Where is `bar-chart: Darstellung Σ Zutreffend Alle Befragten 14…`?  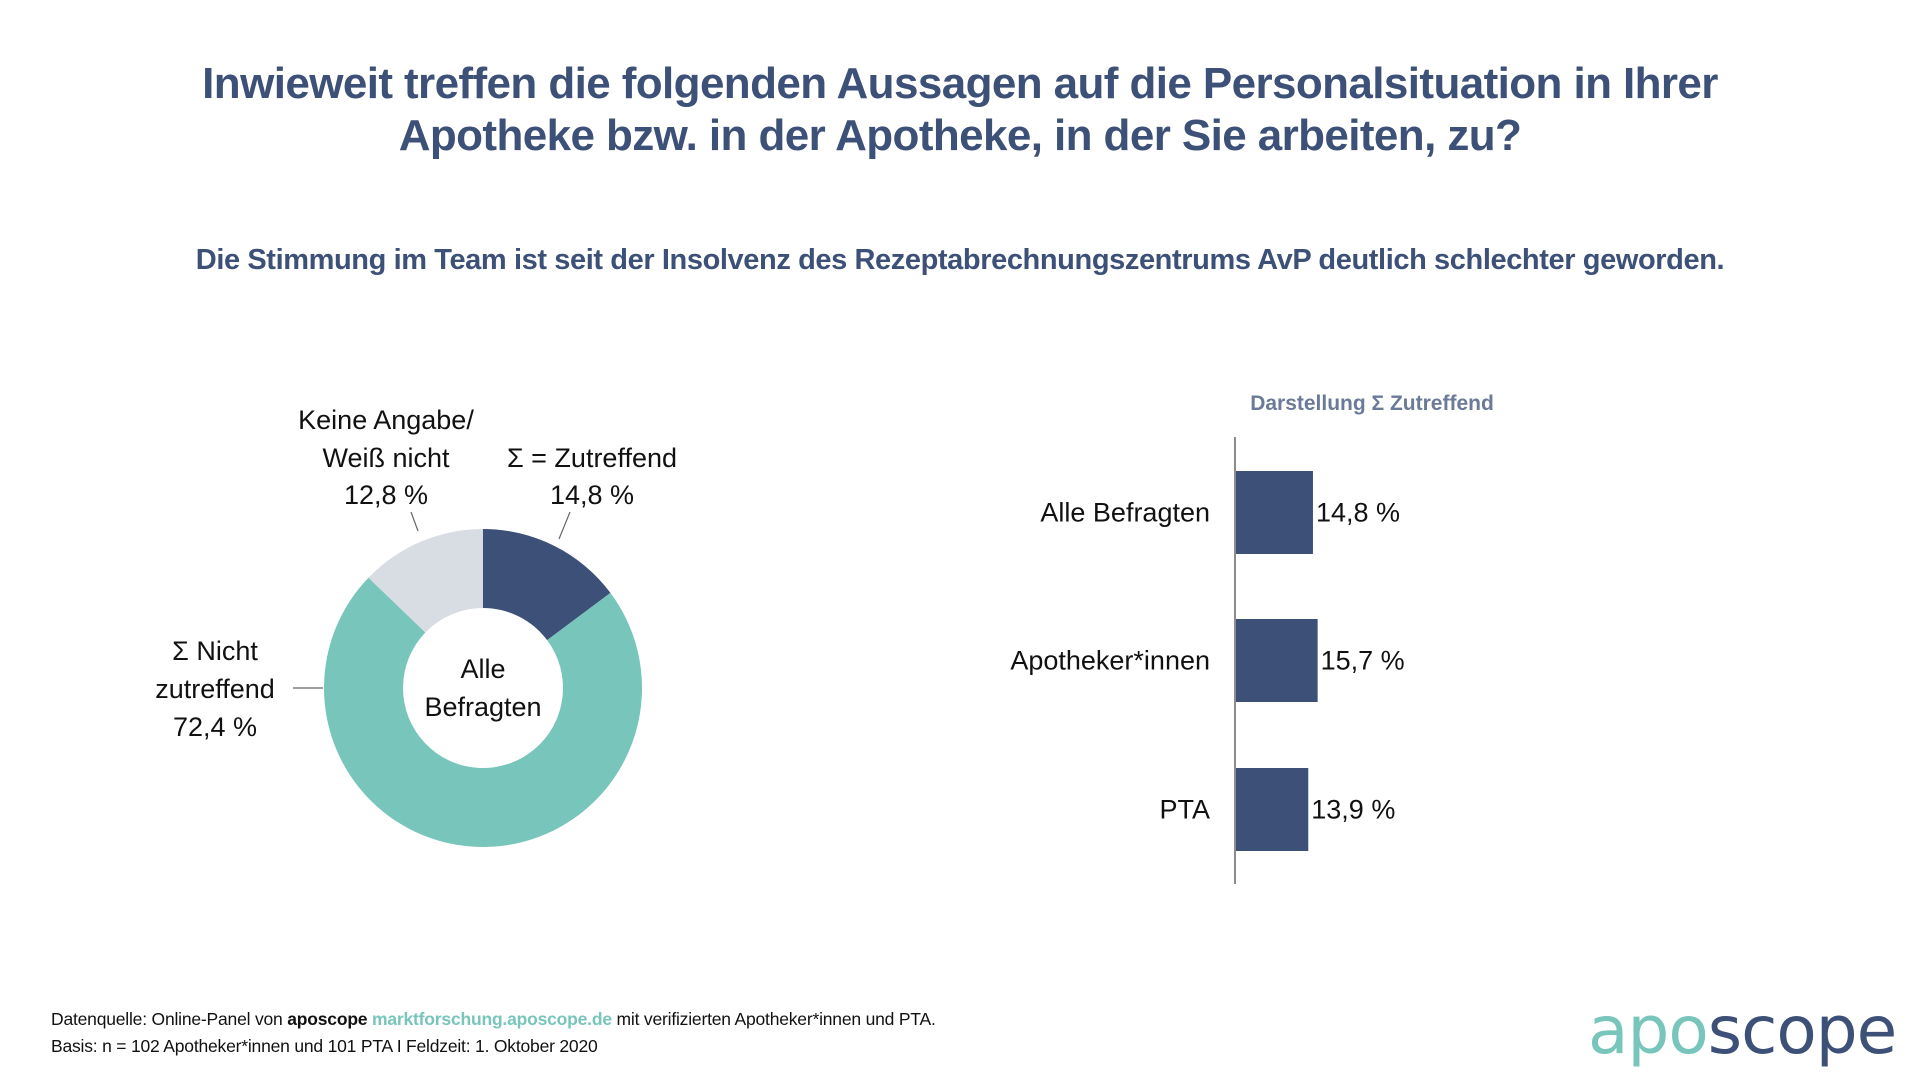 bar-chart: Darstellung Σ Zutreffend Alle Befragten 14… is located at coordinates (1252, 638).